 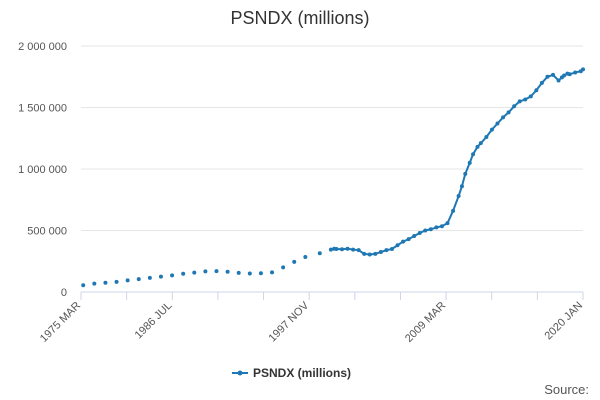 I want to click on legend: PSNDX (millions), so click(x=291, y=373).